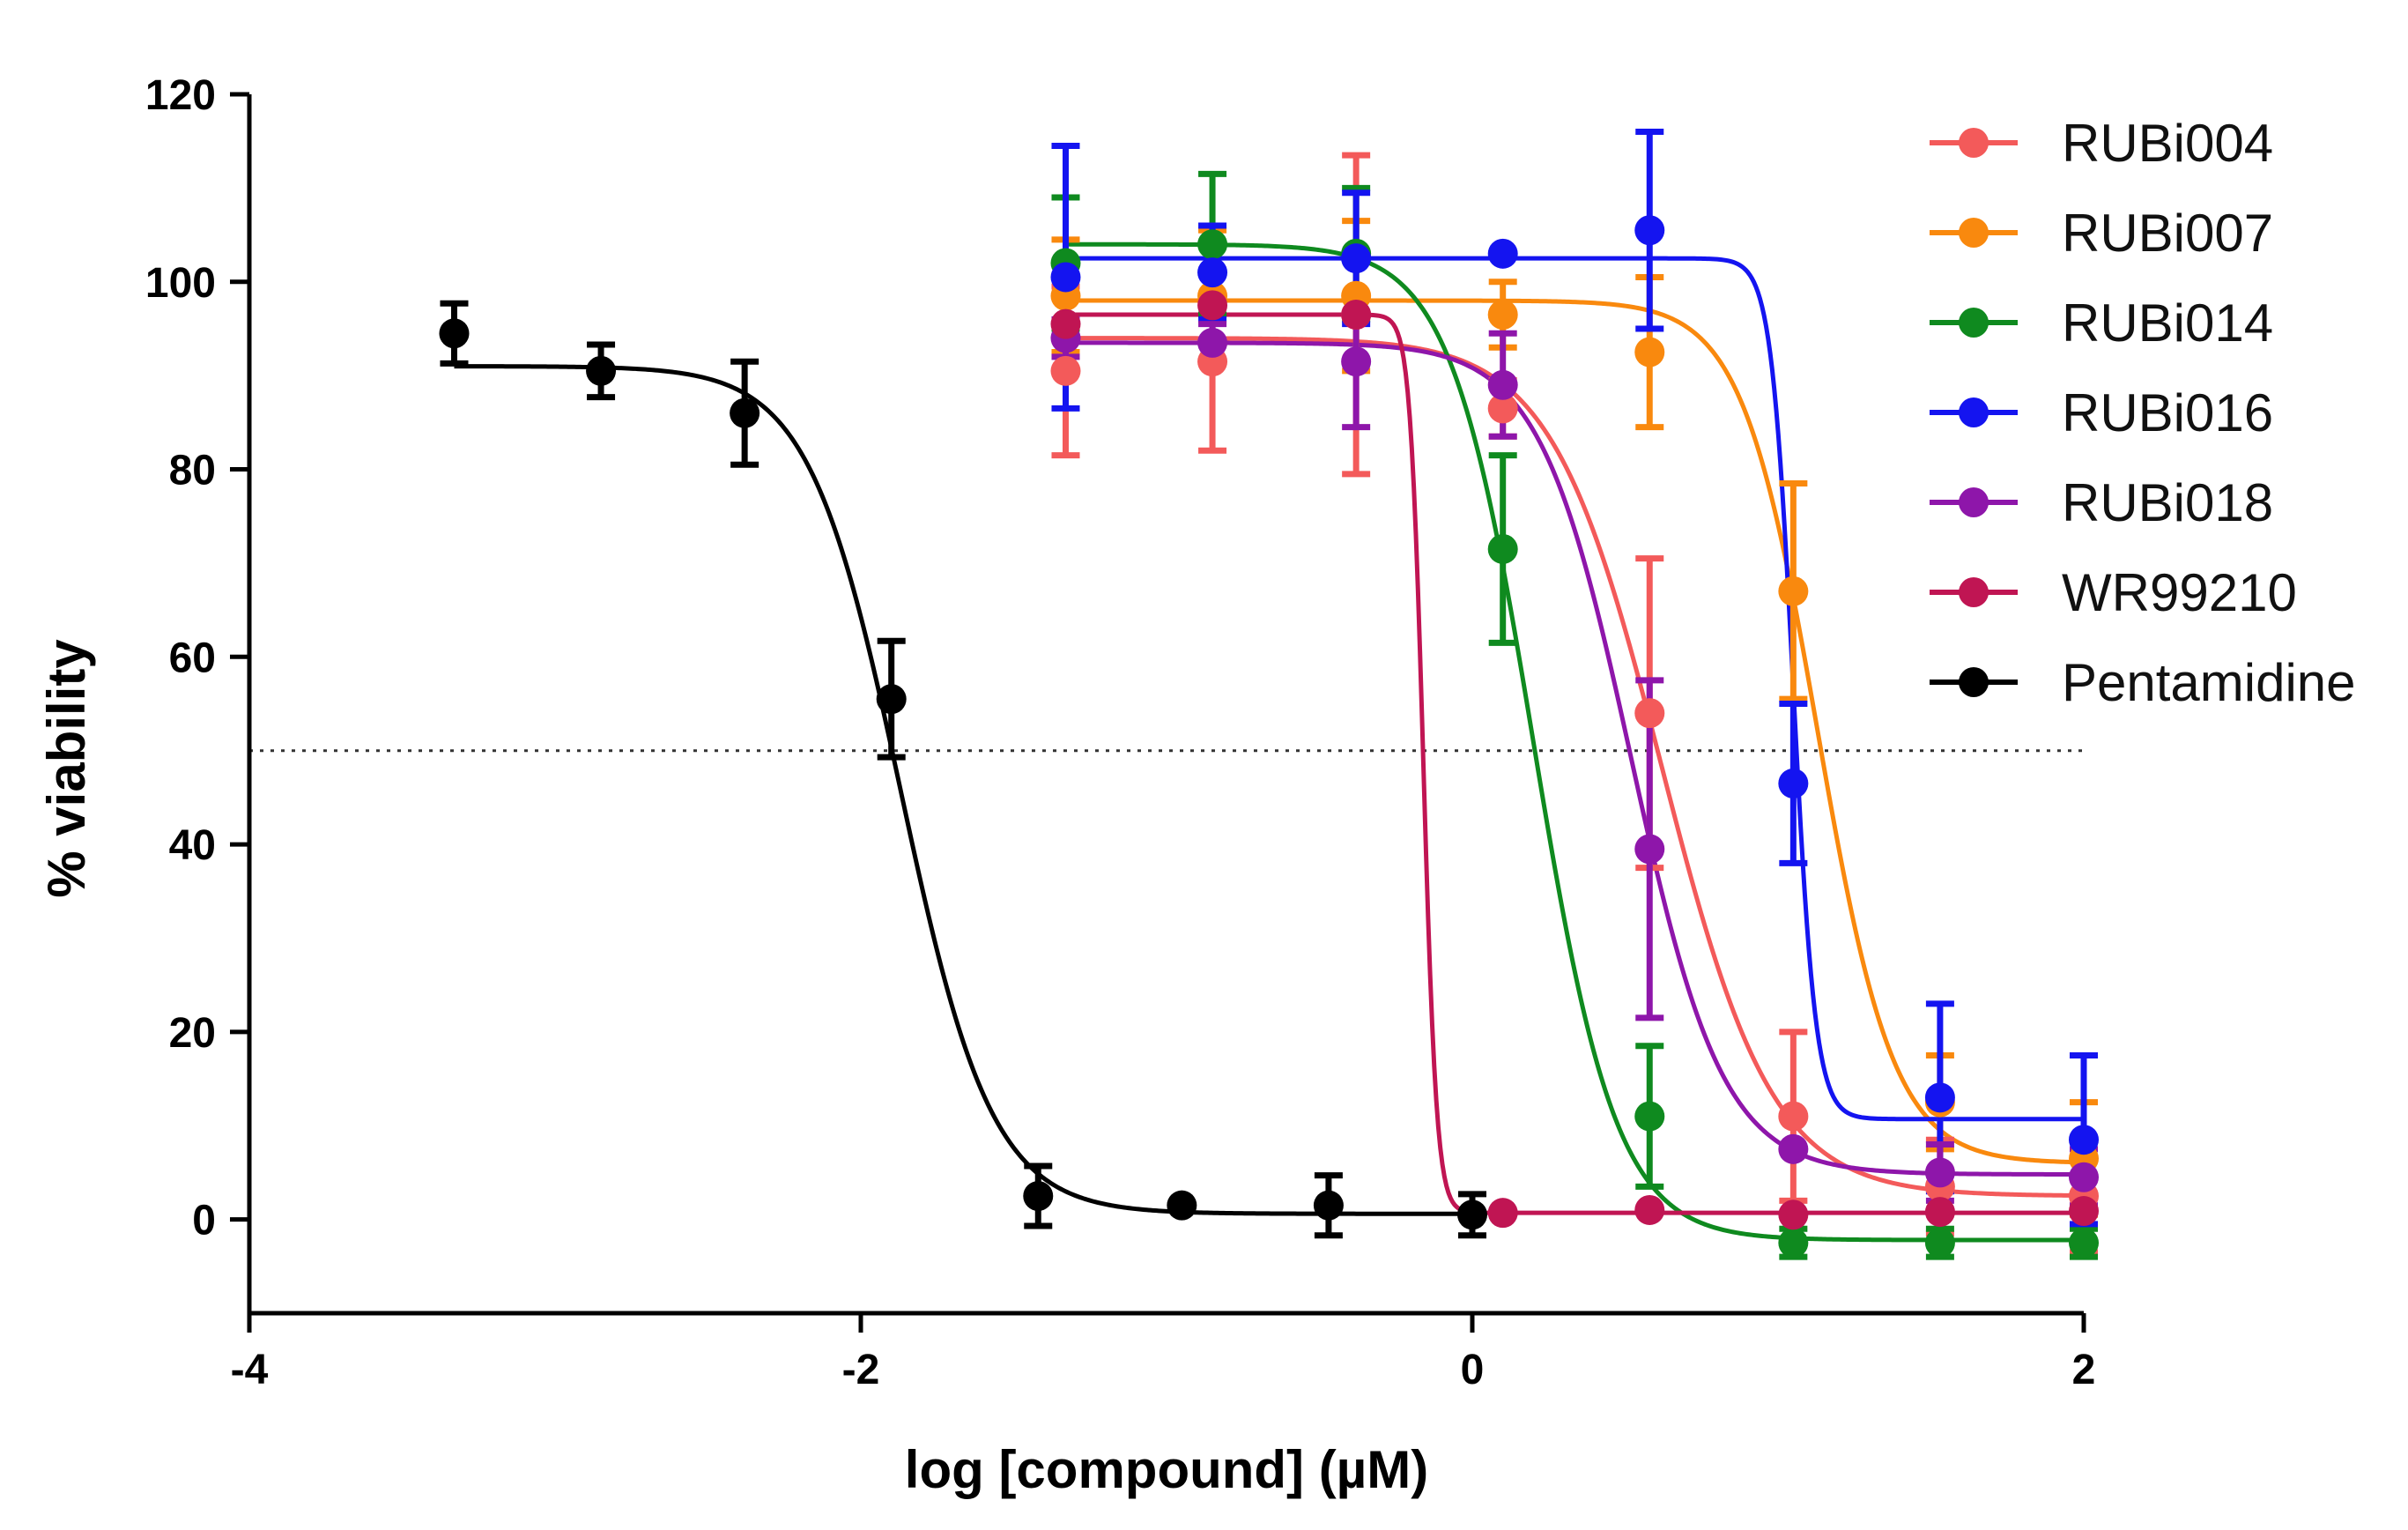 The width and height of the screenshot is (2408, 1530). Describe the element at coordinates (2167, 412) in the screenshot. I see `legend-label-rubi016: RUBi016` at that location.